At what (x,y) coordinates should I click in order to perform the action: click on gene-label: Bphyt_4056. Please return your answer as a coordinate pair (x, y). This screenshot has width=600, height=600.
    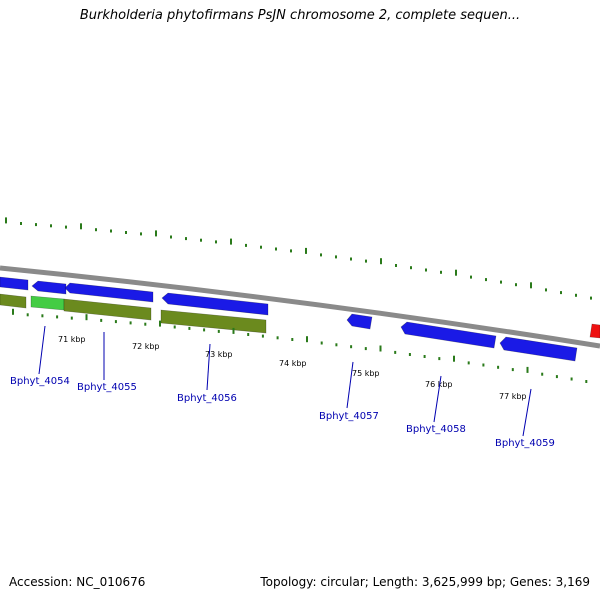
    Looking at the image, I should click on (207, 398).